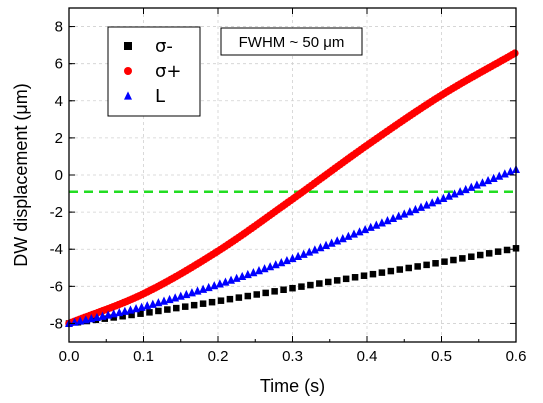  Describe the element at coordinates (218, 356) in the screenshot. I see `x-tick-label: 0.2` at that location.